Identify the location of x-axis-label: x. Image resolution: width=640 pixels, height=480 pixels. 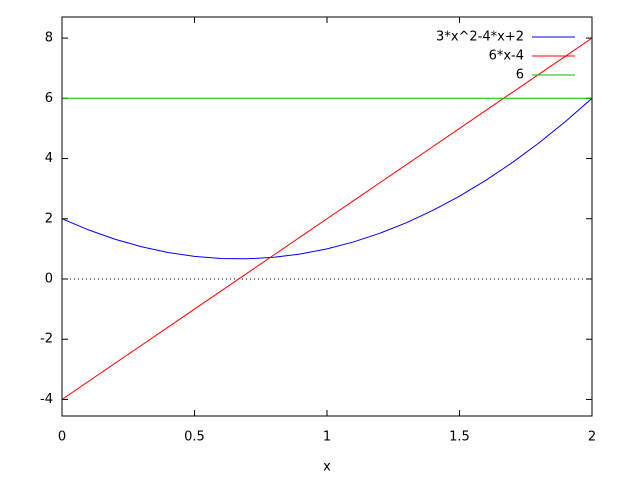
(327, 467).